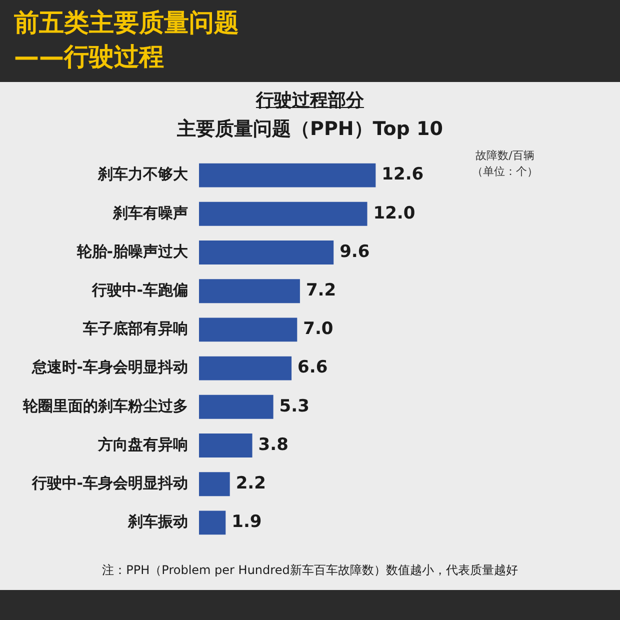  I want to click on chart-subtitle: 行驶过程部分, so click(309, 100).